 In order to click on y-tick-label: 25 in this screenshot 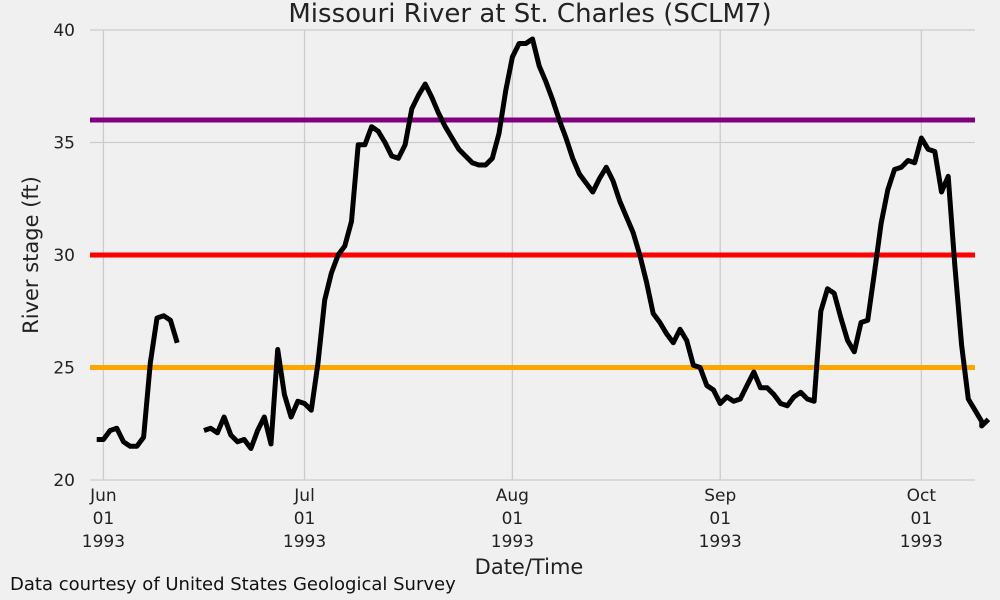, I will do `click(64, 369)`.